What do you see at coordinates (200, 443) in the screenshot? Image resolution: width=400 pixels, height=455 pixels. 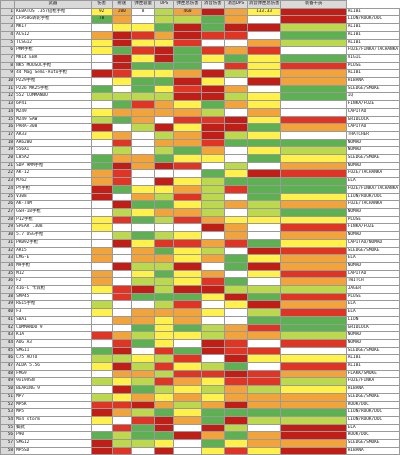 I see `table-row: 57 SMG12 SLEDGE/SMOKE` at bounding box center [200, 443].